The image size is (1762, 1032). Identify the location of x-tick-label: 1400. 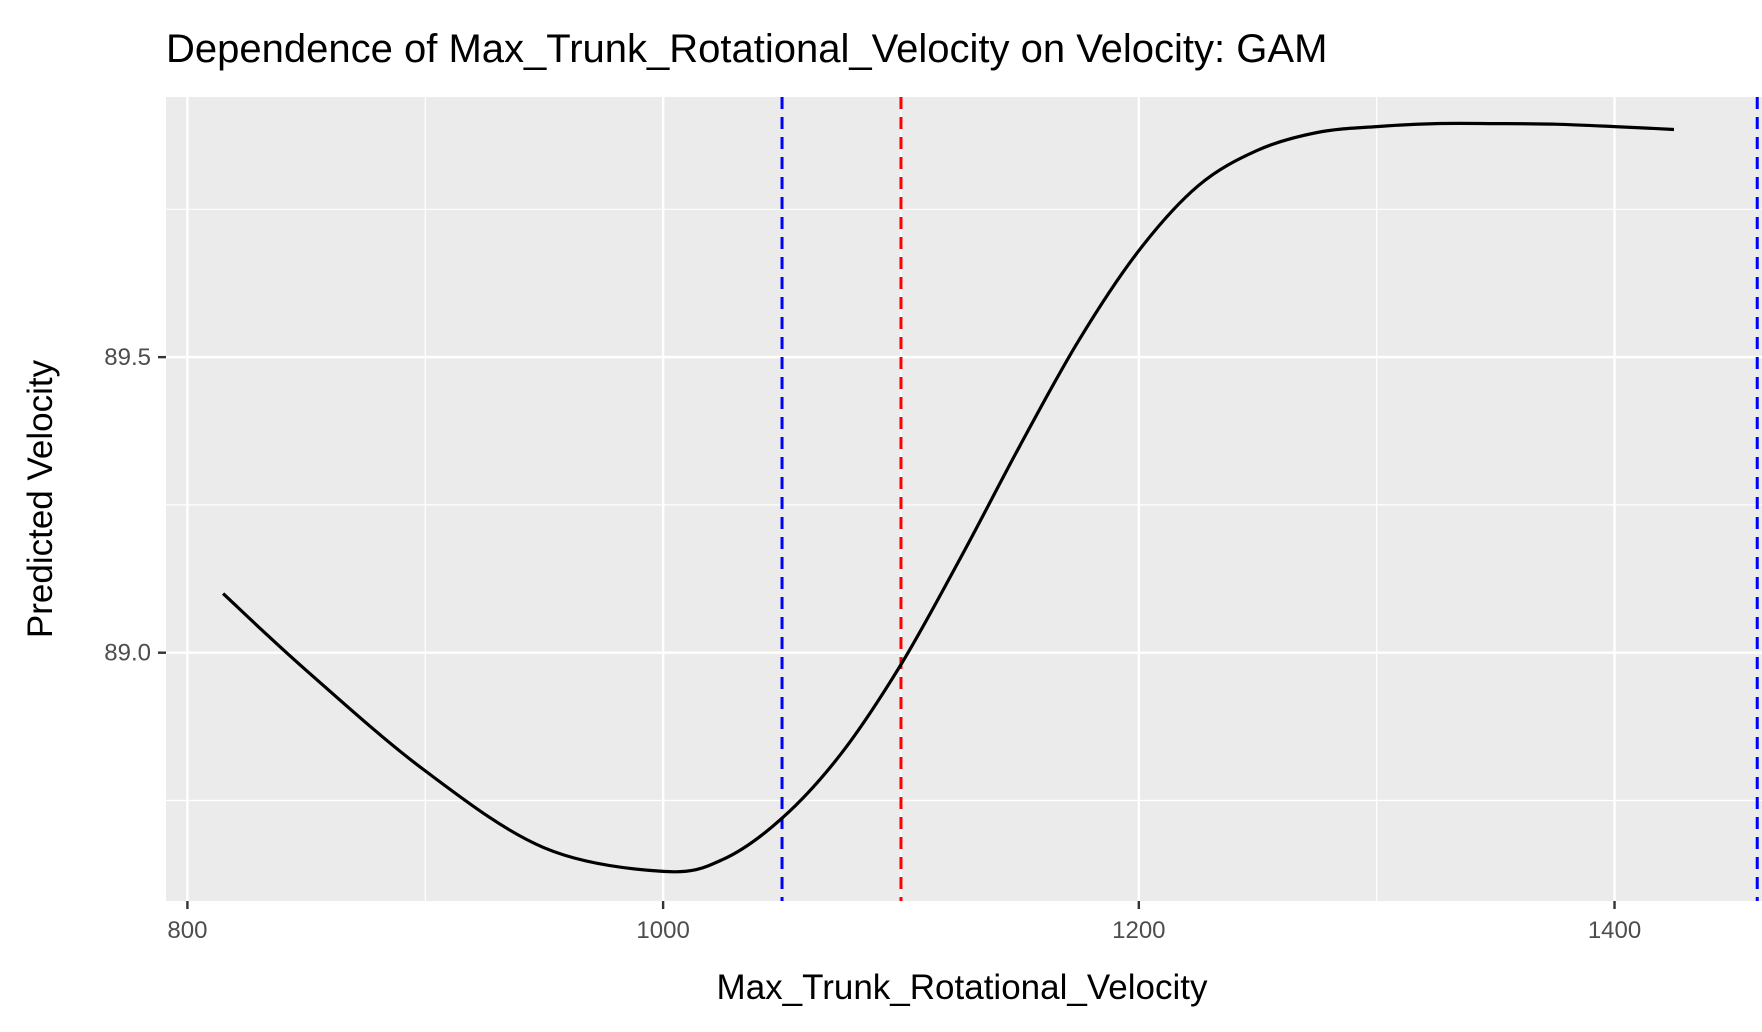
(1614, 930).